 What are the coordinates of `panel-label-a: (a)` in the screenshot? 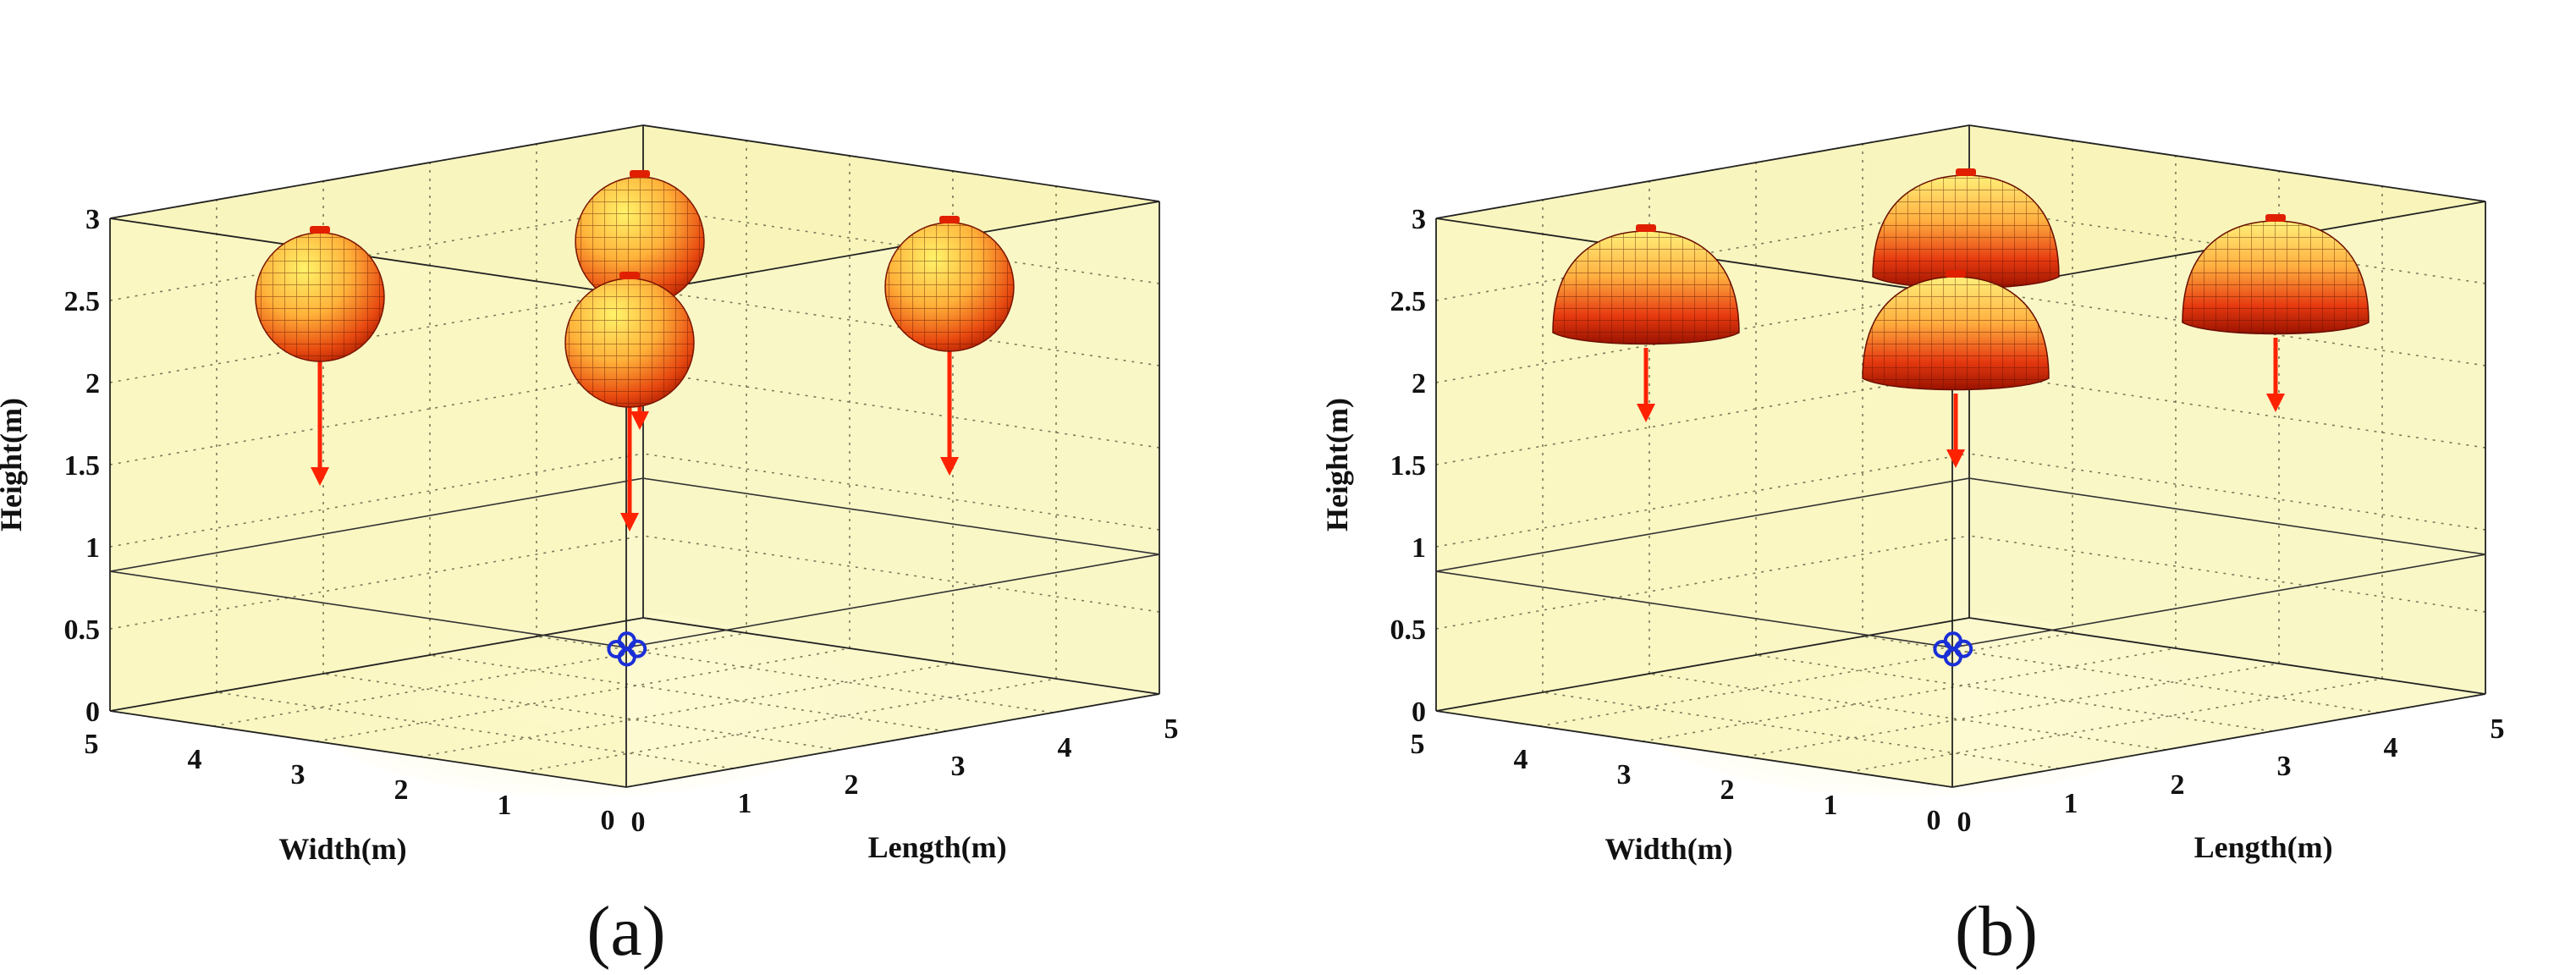 It's located at (625, 931).